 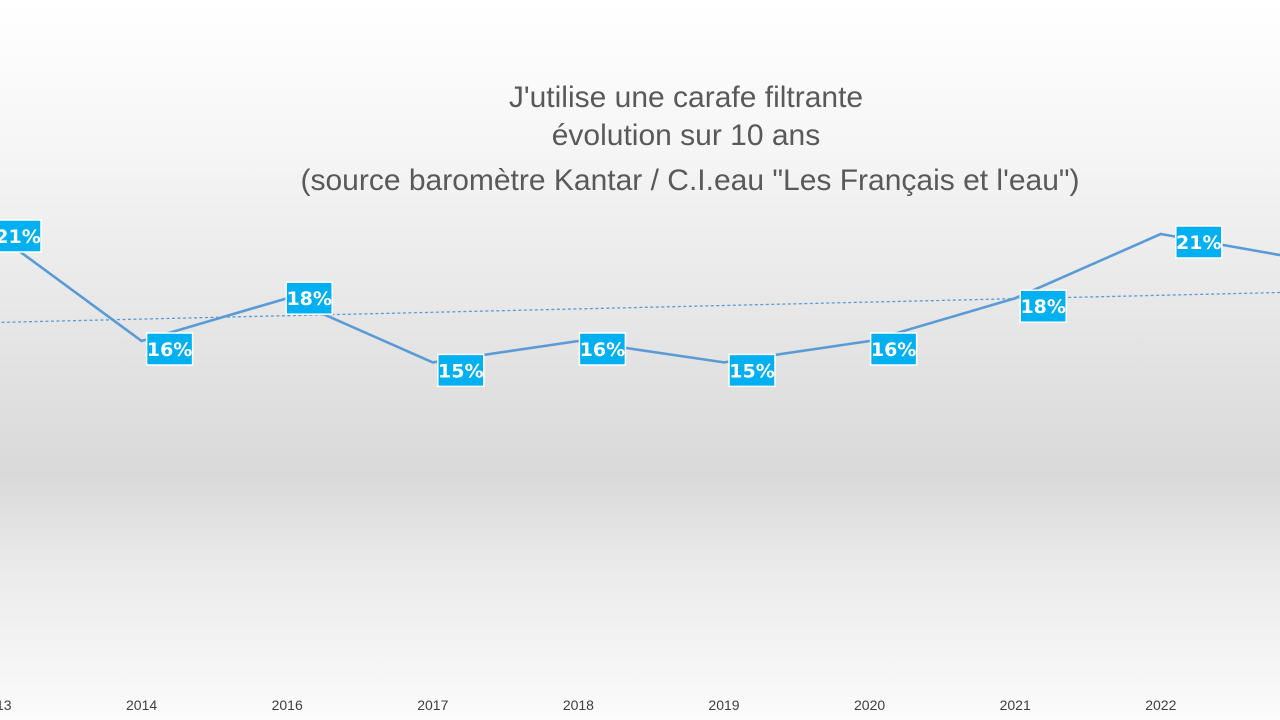 I want to click on x-tick-label: 2013, so click(x=6, y=705).